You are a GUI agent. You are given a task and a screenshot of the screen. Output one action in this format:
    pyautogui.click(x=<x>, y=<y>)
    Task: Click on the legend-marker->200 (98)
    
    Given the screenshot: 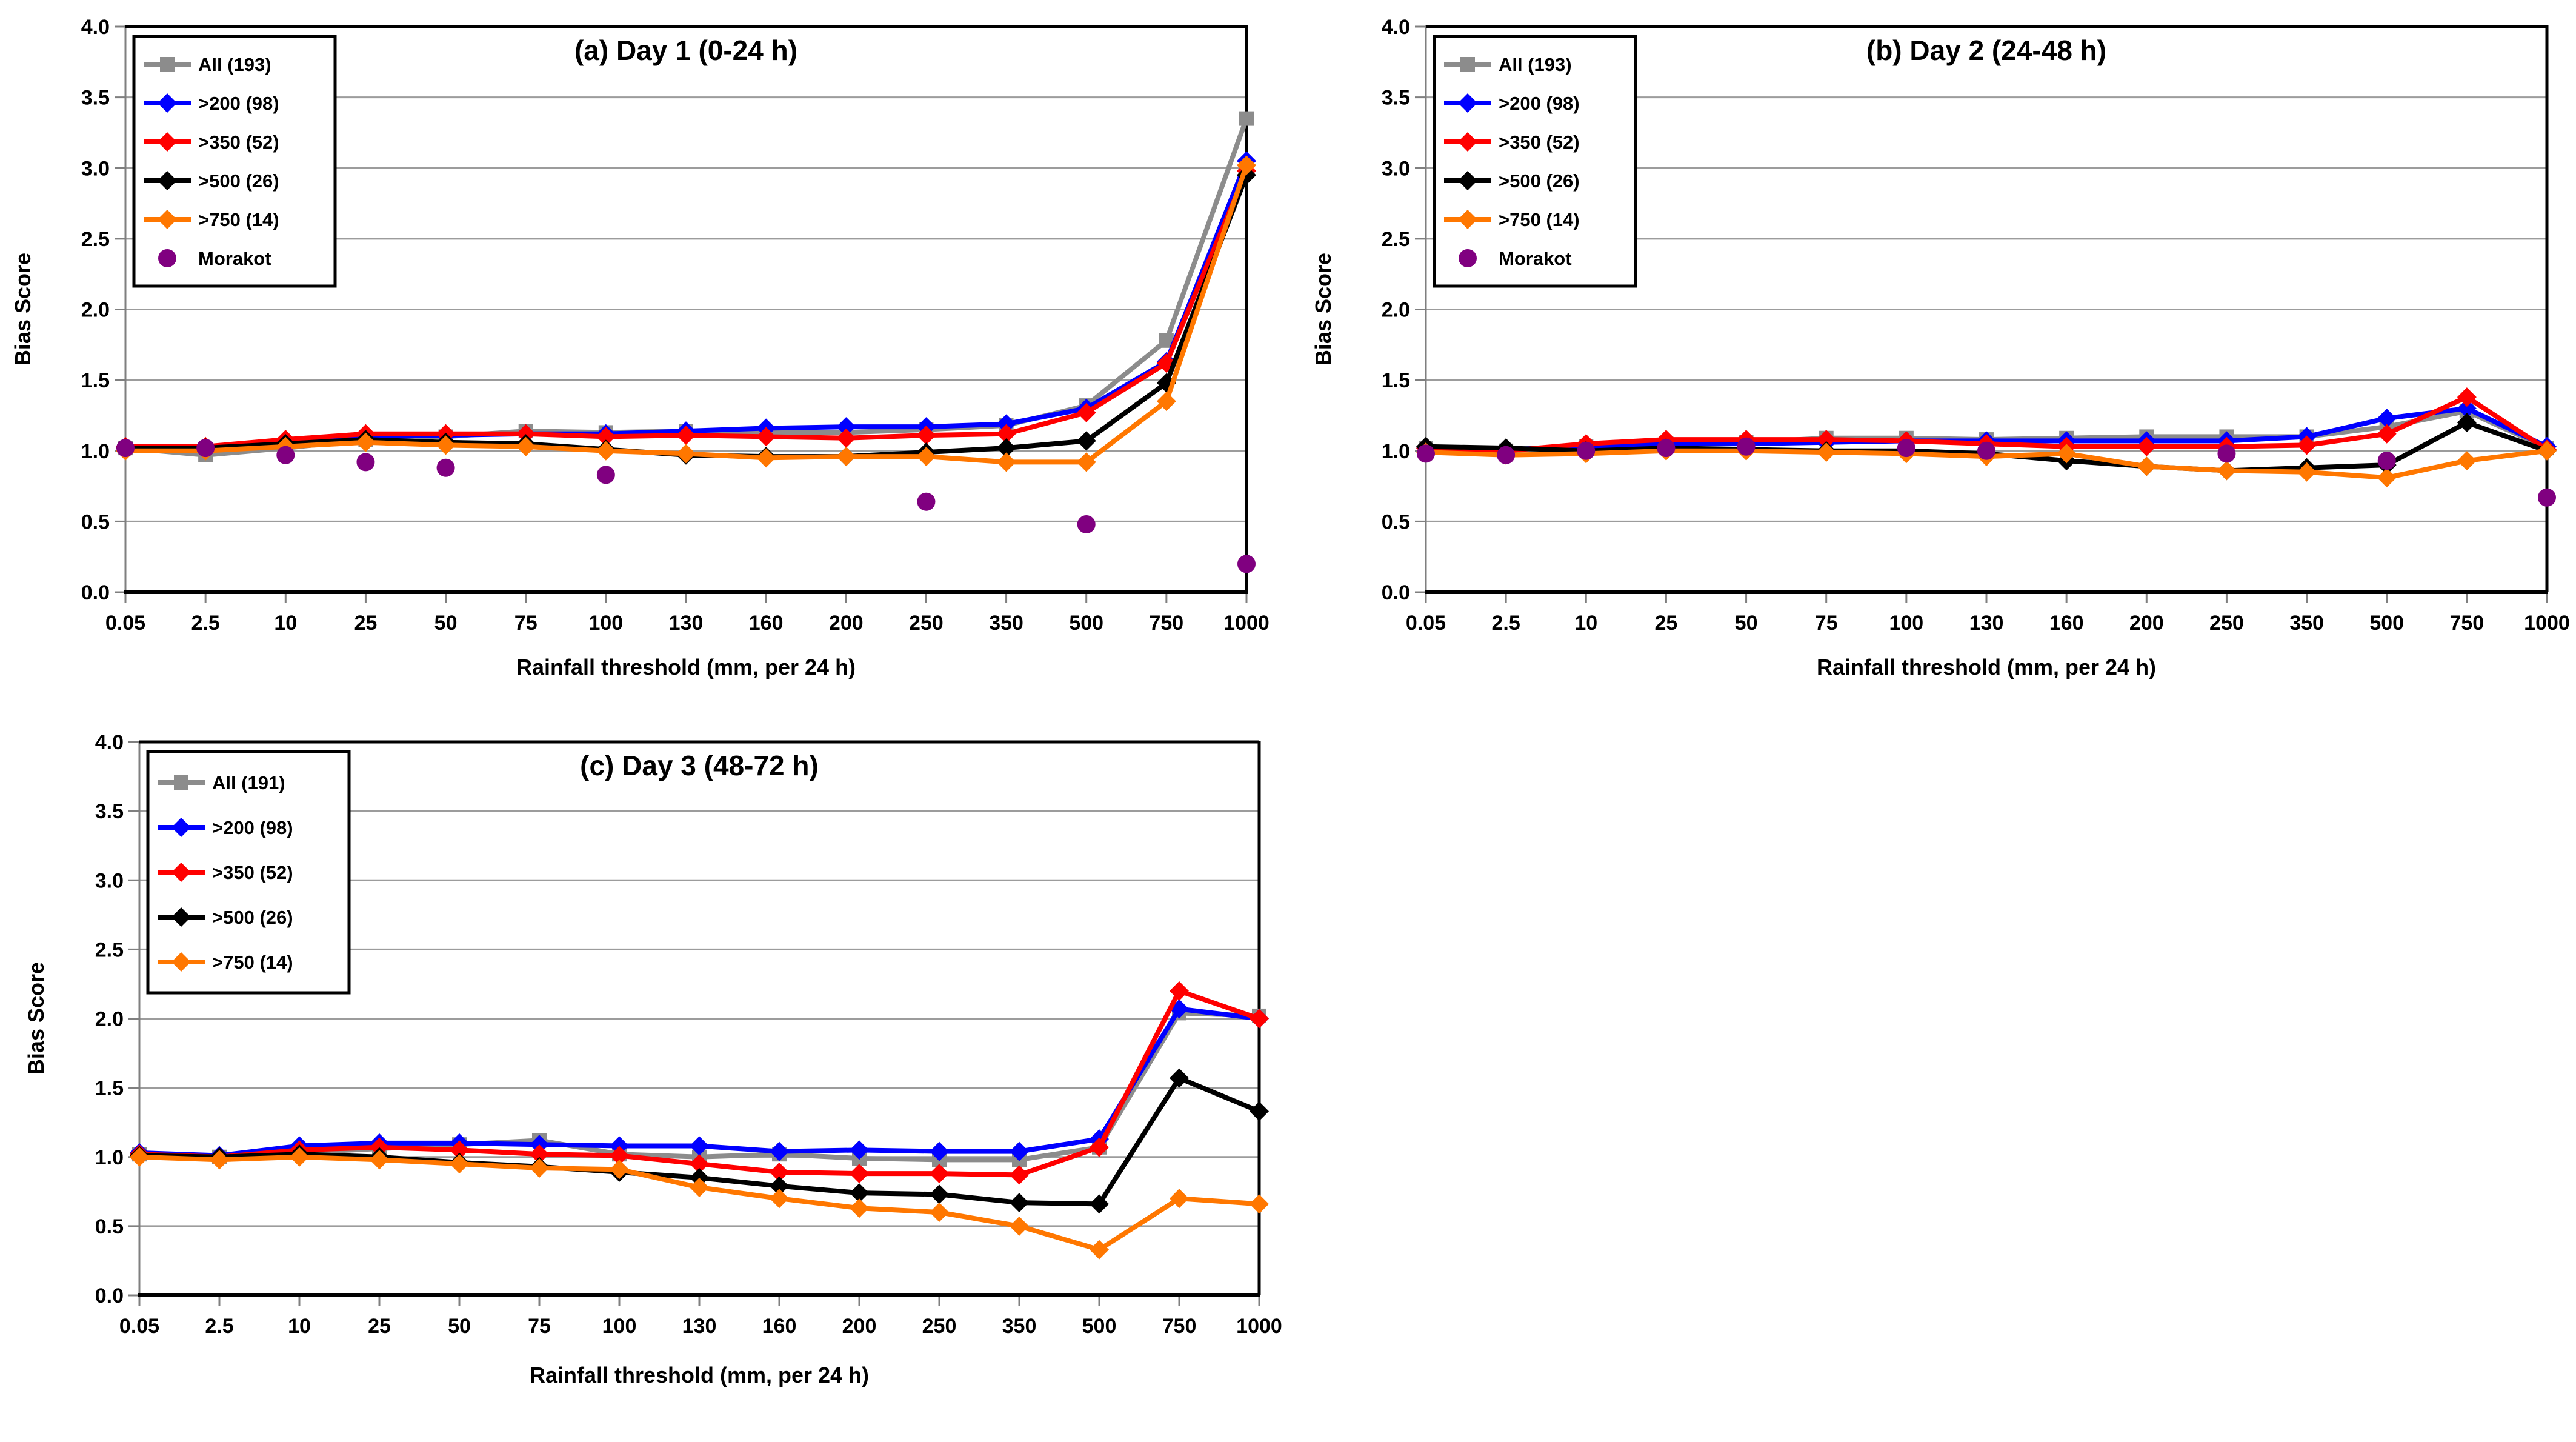 What is the action you would take?
    pyautogui.click(x=167, y=103)
    